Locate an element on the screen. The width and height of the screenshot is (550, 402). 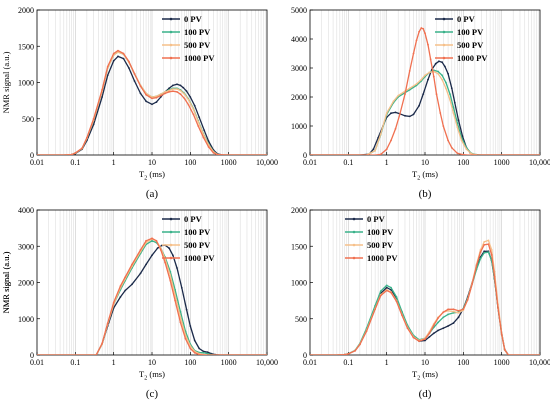
x-tick-label: 10,000 is located at coordinates (539, 362).